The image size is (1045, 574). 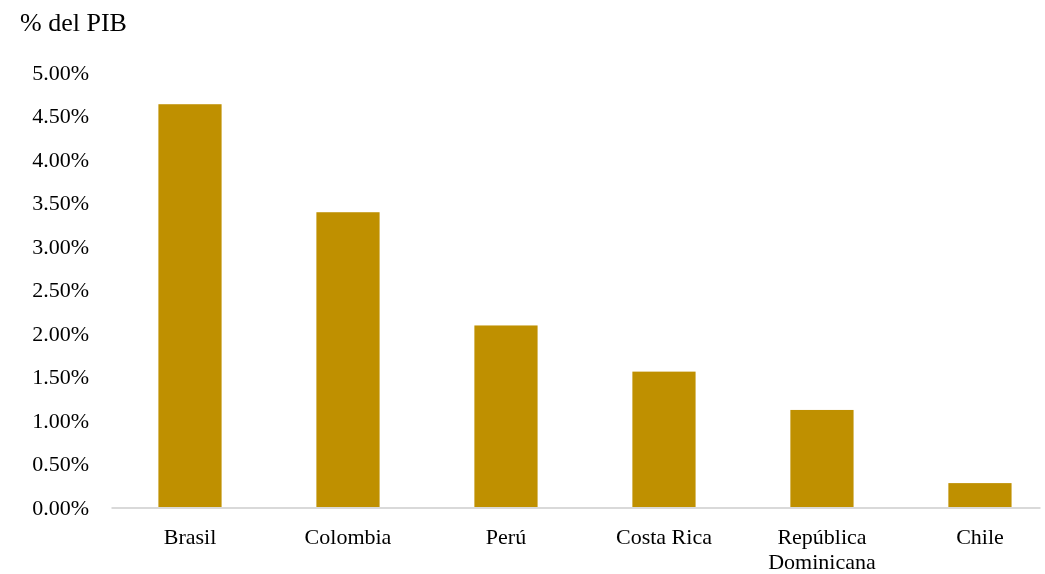 What do you see at coordinates (980, 537) in the screenshot?
I see `x-tick-label: Chile` at bounding box center [980, 537].